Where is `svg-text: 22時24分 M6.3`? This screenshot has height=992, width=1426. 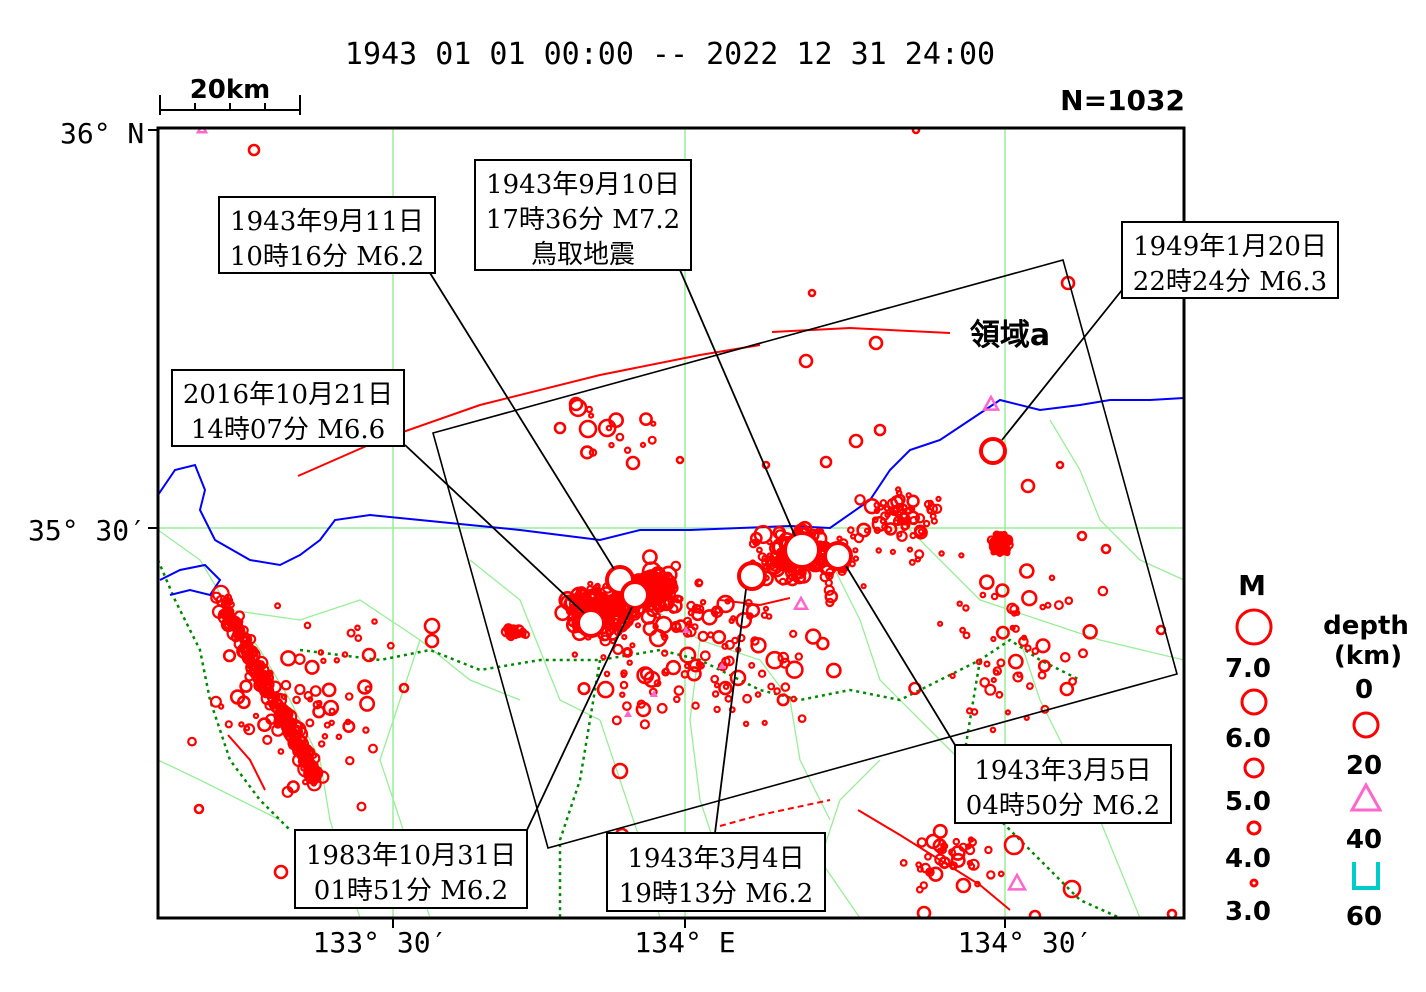 svg-text: 22時24分 M6.3 is located at coordinates (1230, 282).